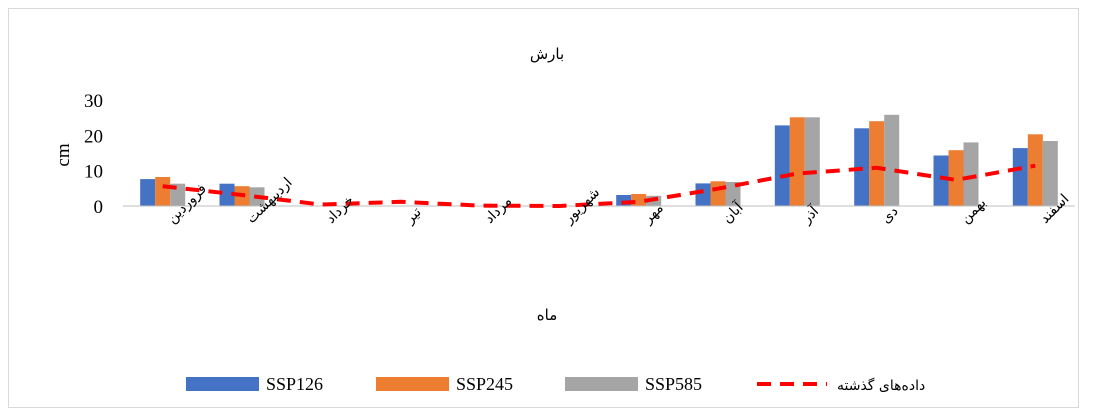 Image resolution: width=1093 pixels, height=416 pixels. What do you see at coordinates (93, 101) in the screenshot?
I see `y-tick-label: 30` at bounding box center [93, 101].